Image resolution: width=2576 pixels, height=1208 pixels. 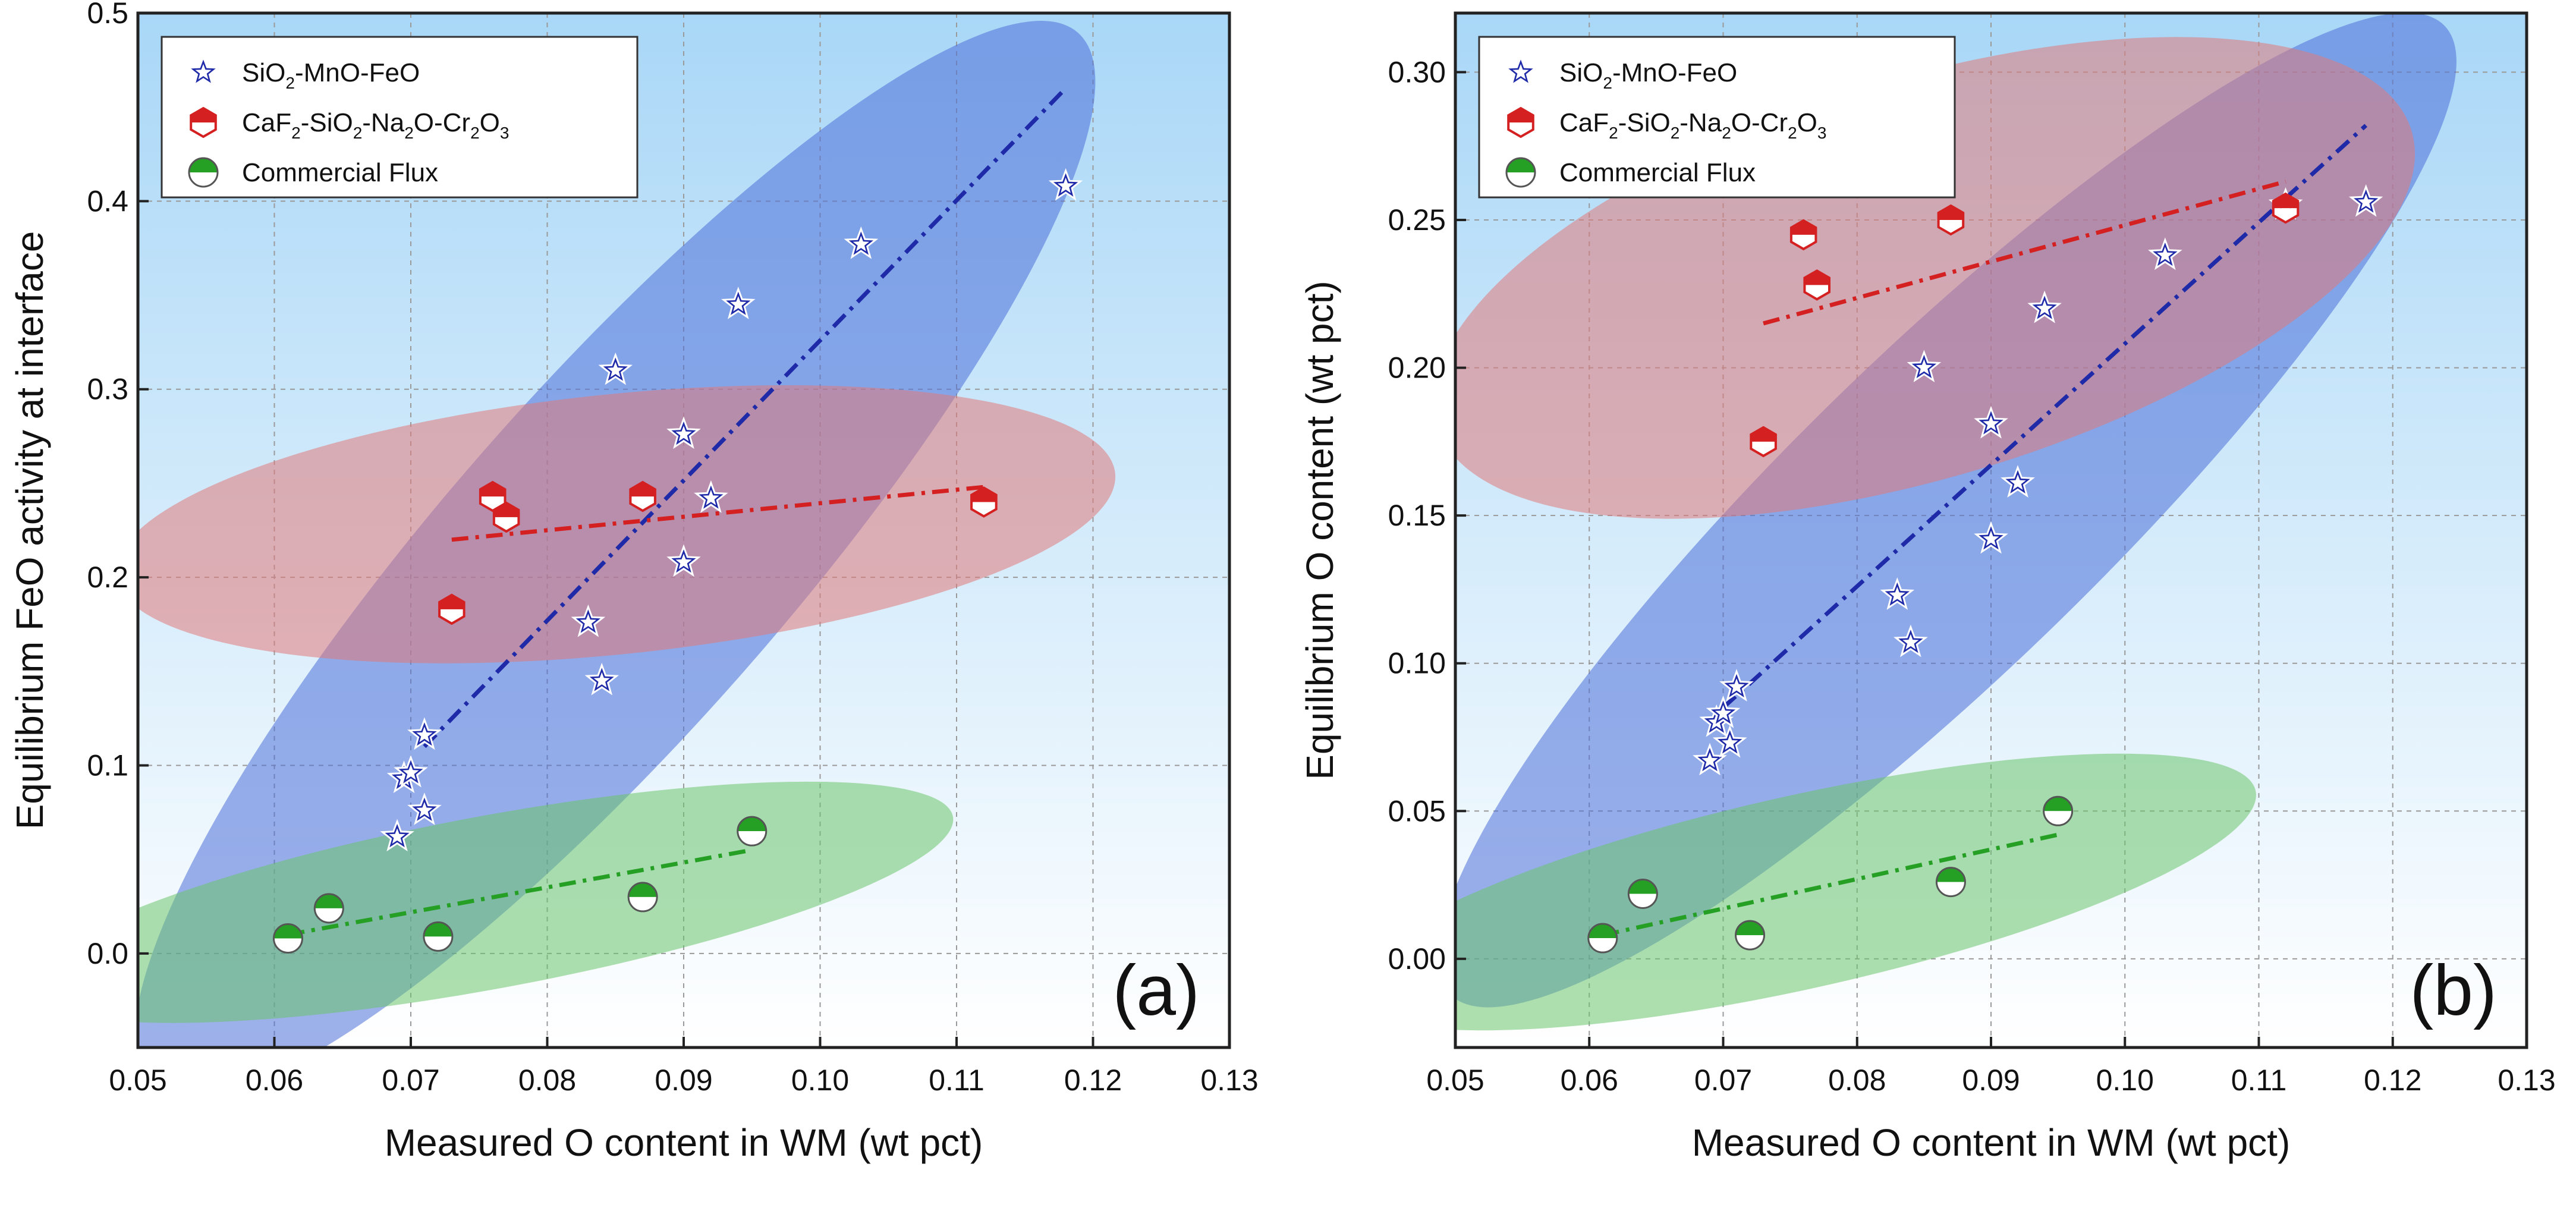 What do you see at coordinates (1417, 72) in the screenshot?
I see `y-tick-label: 0.30` at bounding box center [1417, 72].